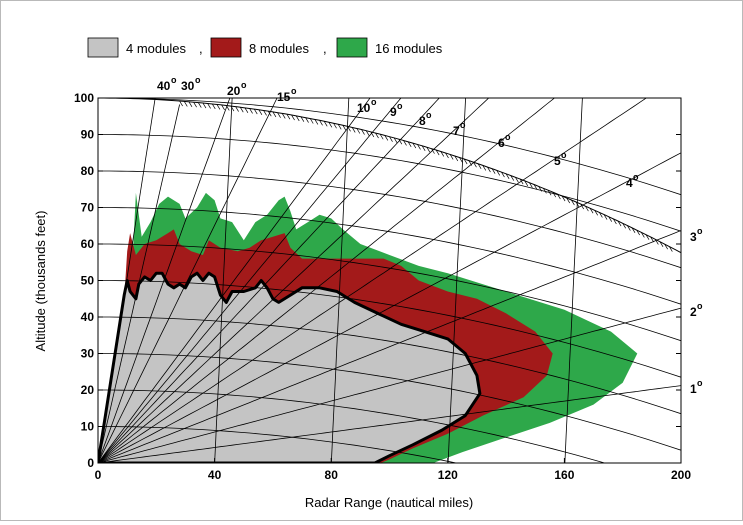 This screenshot has height=525, width=743. Describe the element at coordinates (88, 171) in the screenshot. I see `y-tick-label: 80` at that location.